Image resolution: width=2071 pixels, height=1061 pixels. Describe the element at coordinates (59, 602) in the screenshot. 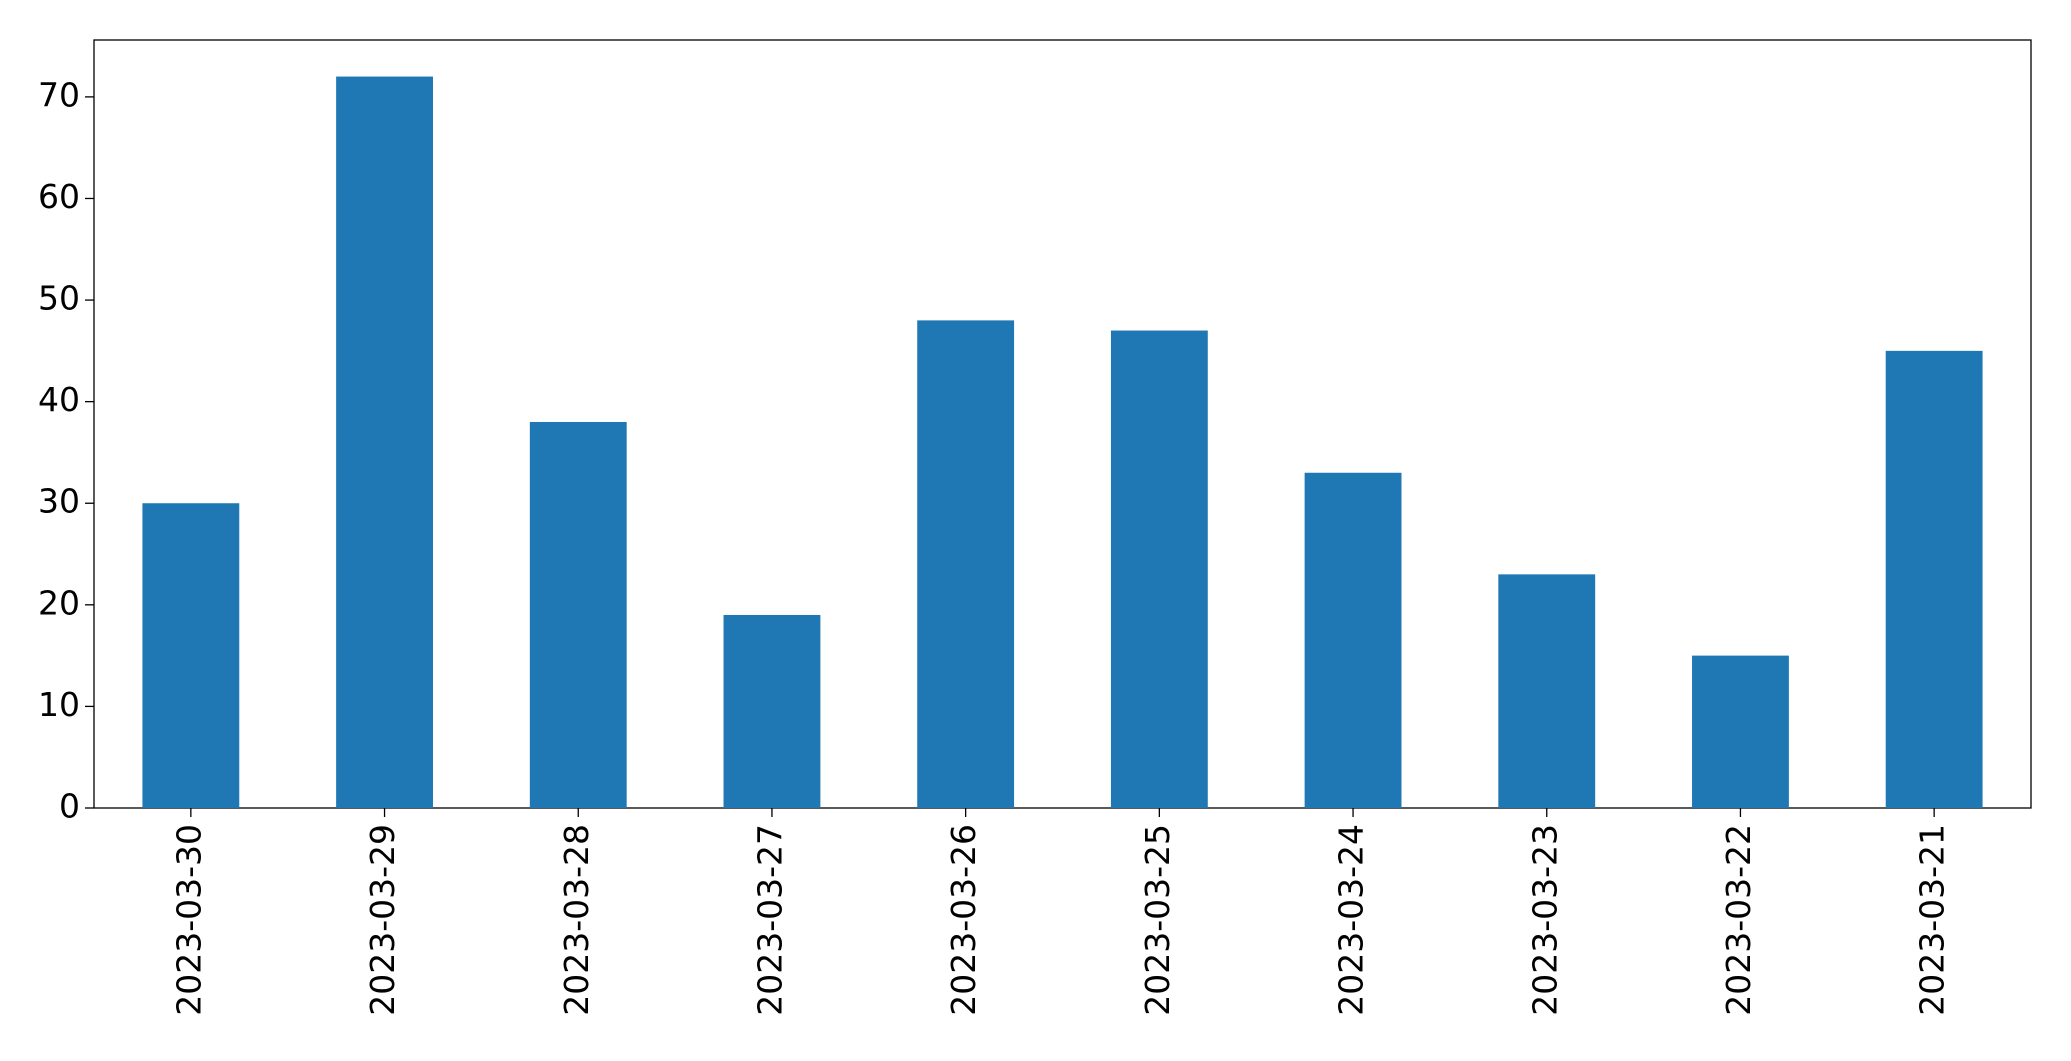

I see `y-tick-label: 20` at that location.